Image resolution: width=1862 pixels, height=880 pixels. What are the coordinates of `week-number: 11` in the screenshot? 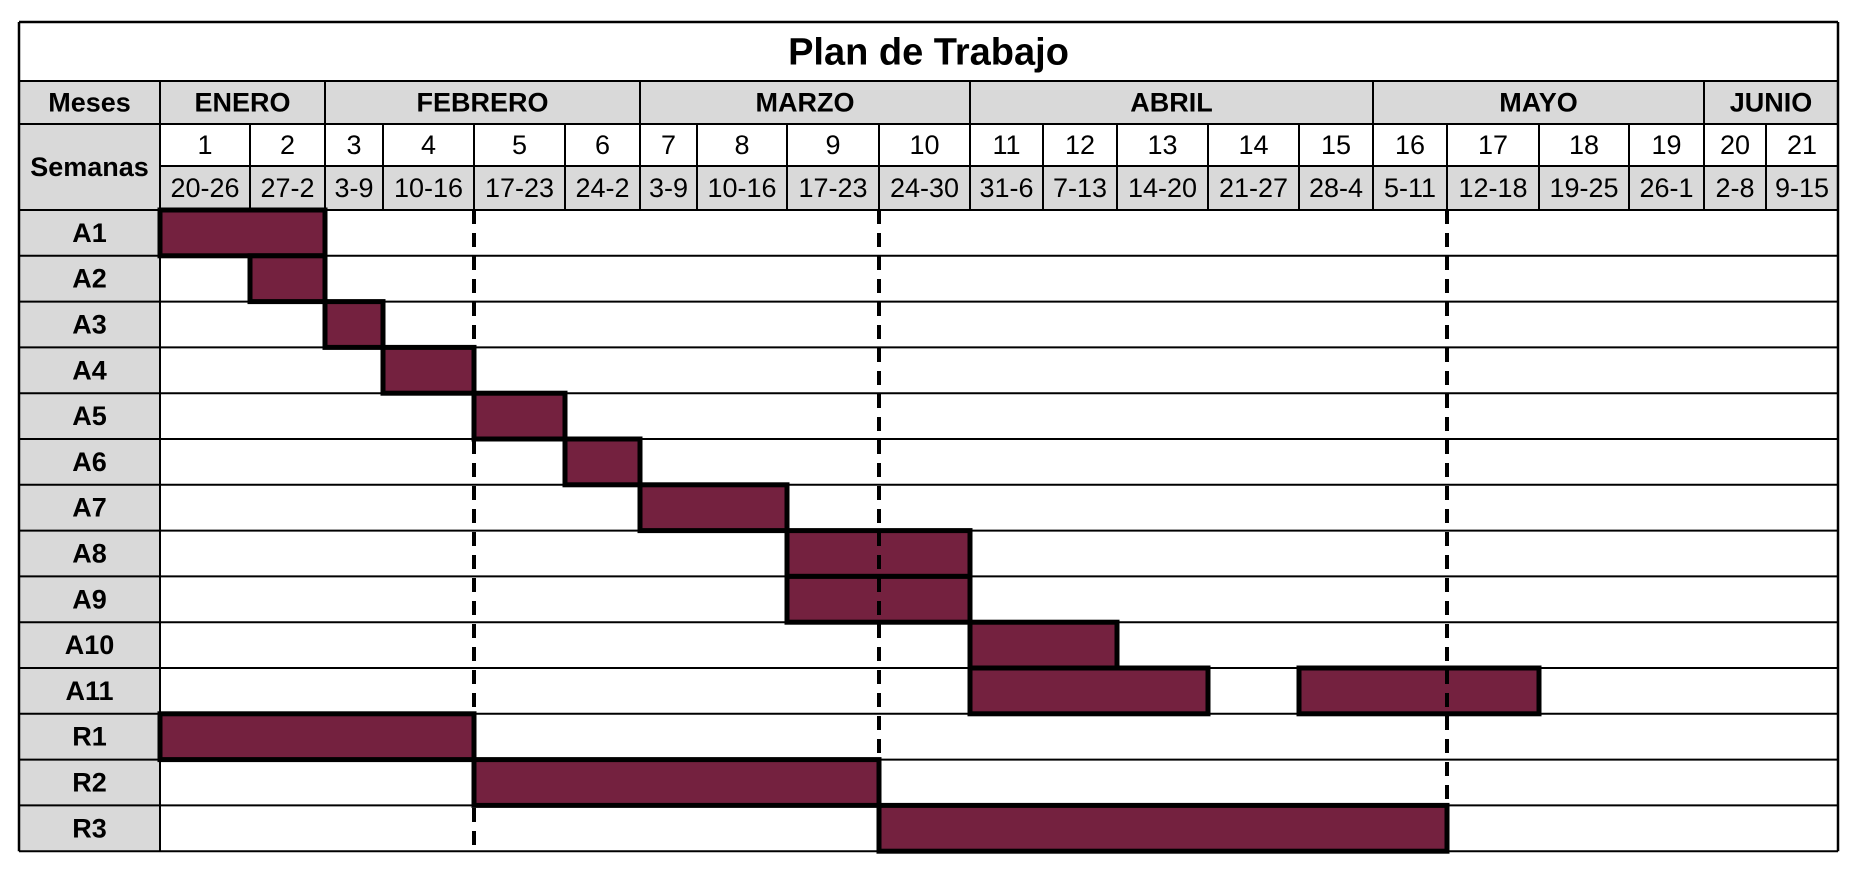 It's located at (1006, 145).